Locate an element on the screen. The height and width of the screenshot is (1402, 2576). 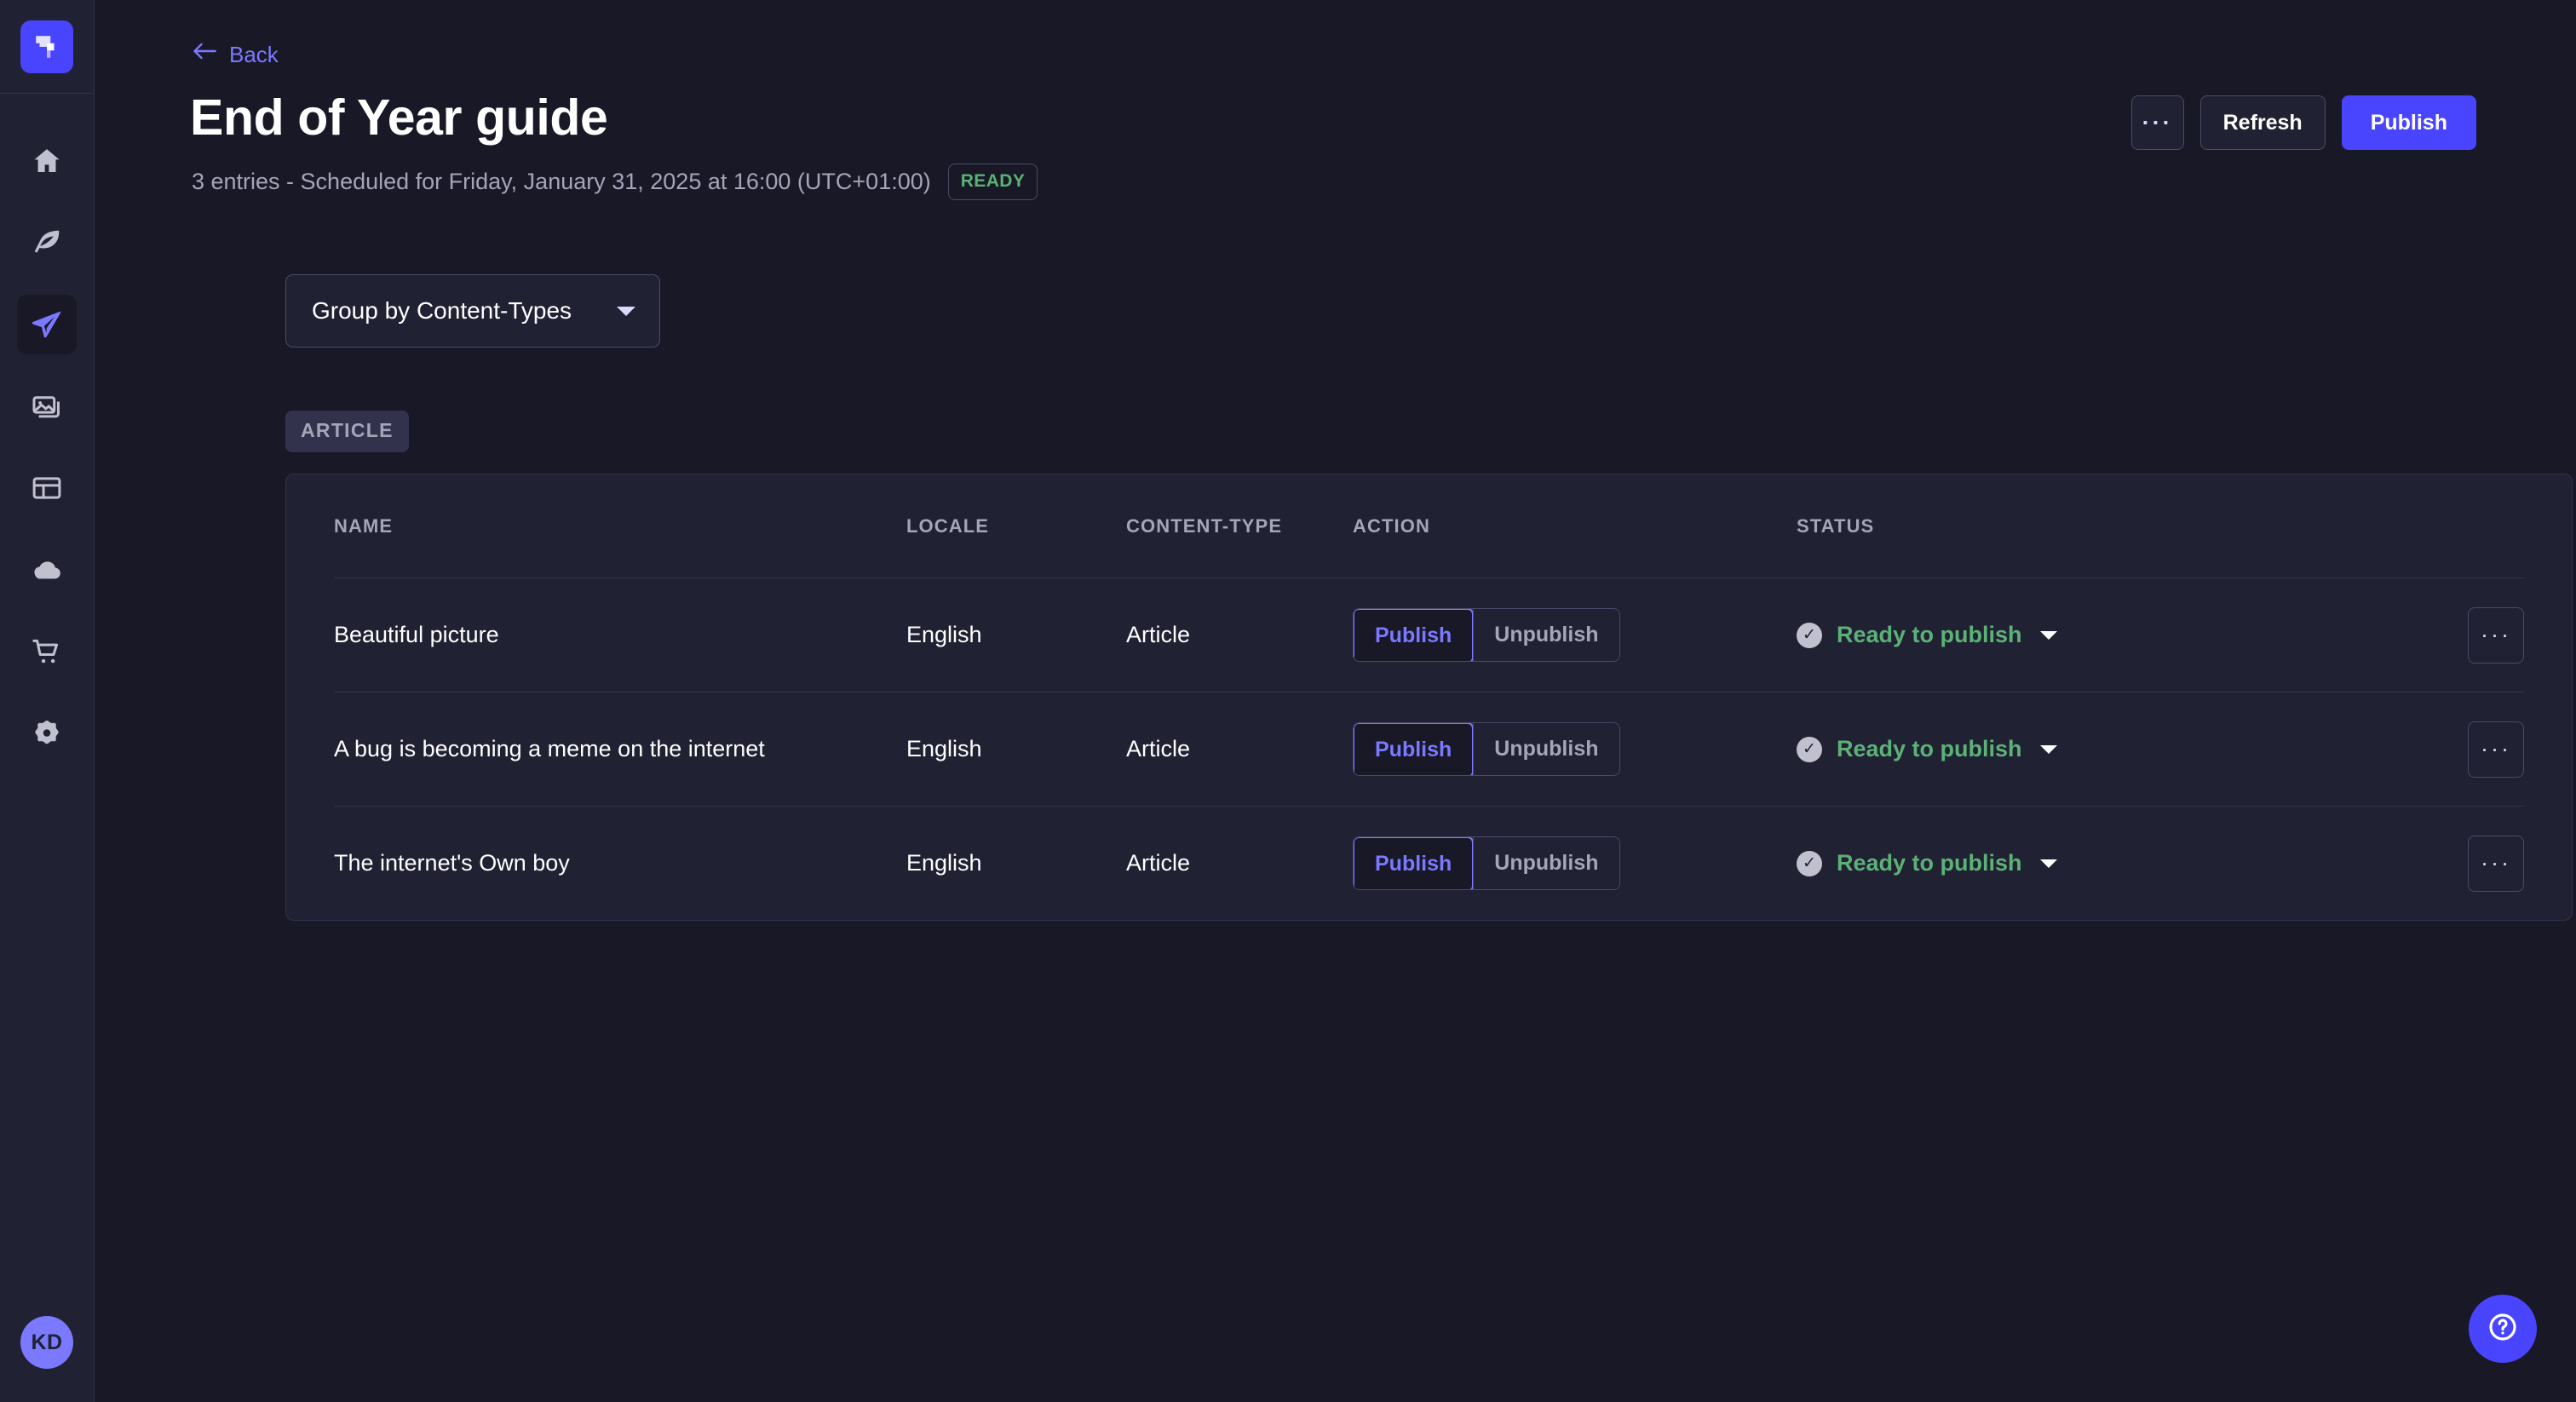
publish-button: Publish is located at coordinates (2408, 122).